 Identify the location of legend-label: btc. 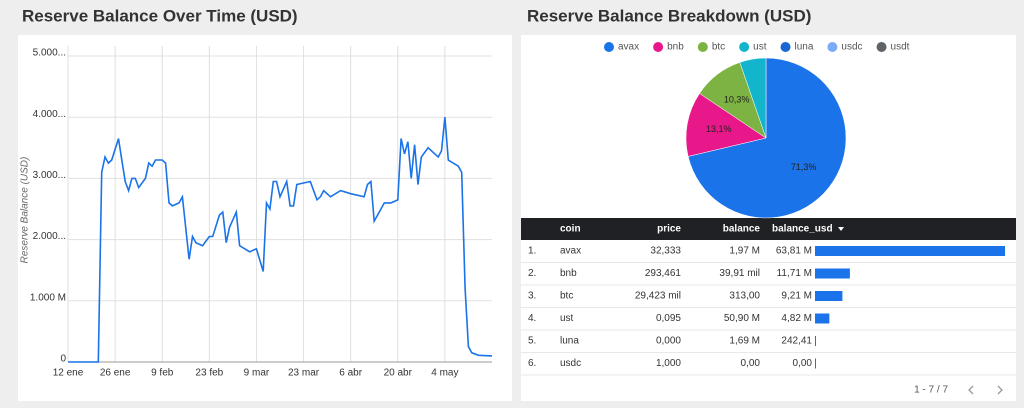
(718, 47).